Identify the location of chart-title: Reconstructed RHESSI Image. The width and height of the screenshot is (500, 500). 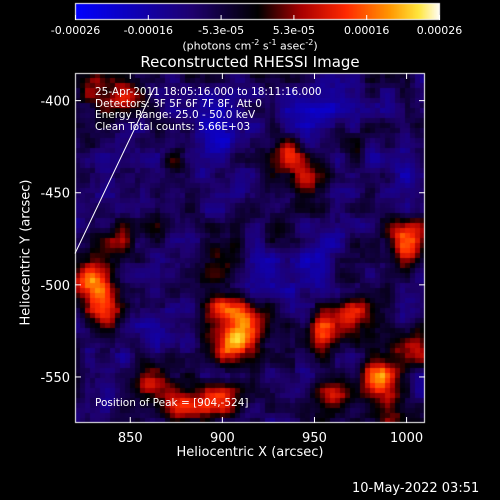
(250, 62).